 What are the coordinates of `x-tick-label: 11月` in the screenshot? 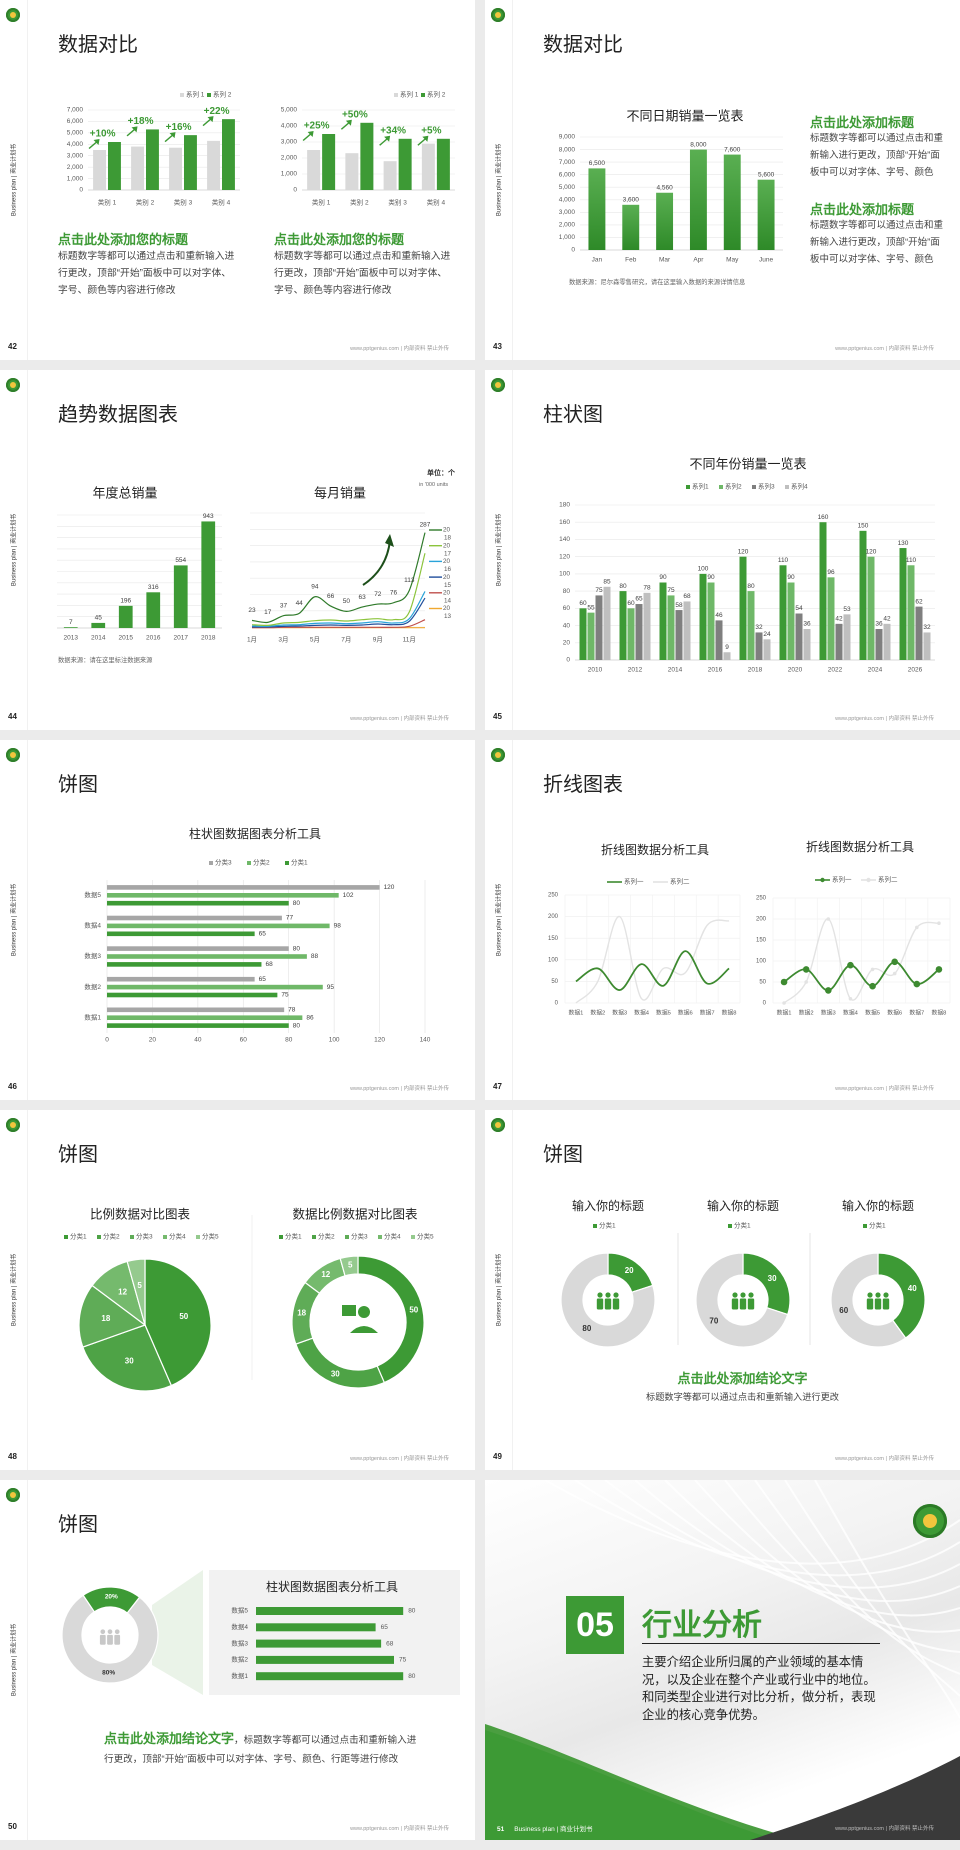 It's located at (409, 640).